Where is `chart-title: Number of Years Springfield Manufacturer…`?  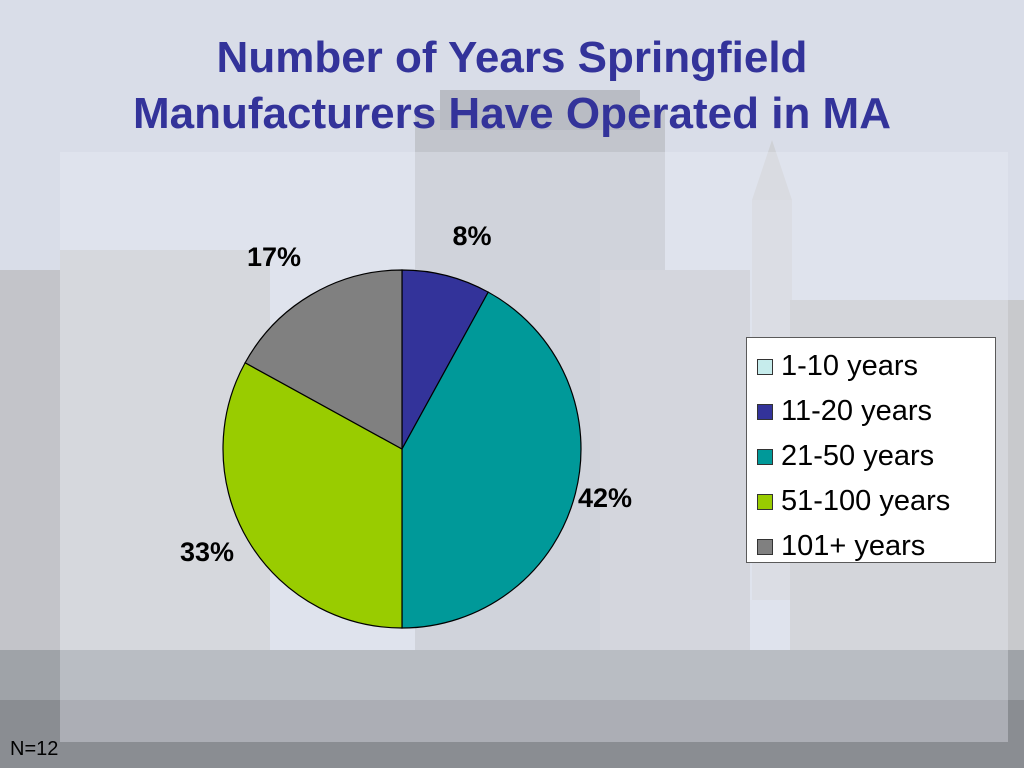
chart-title: Number of Years Springfield Manufacturer… is located at coordinates (512, 86).